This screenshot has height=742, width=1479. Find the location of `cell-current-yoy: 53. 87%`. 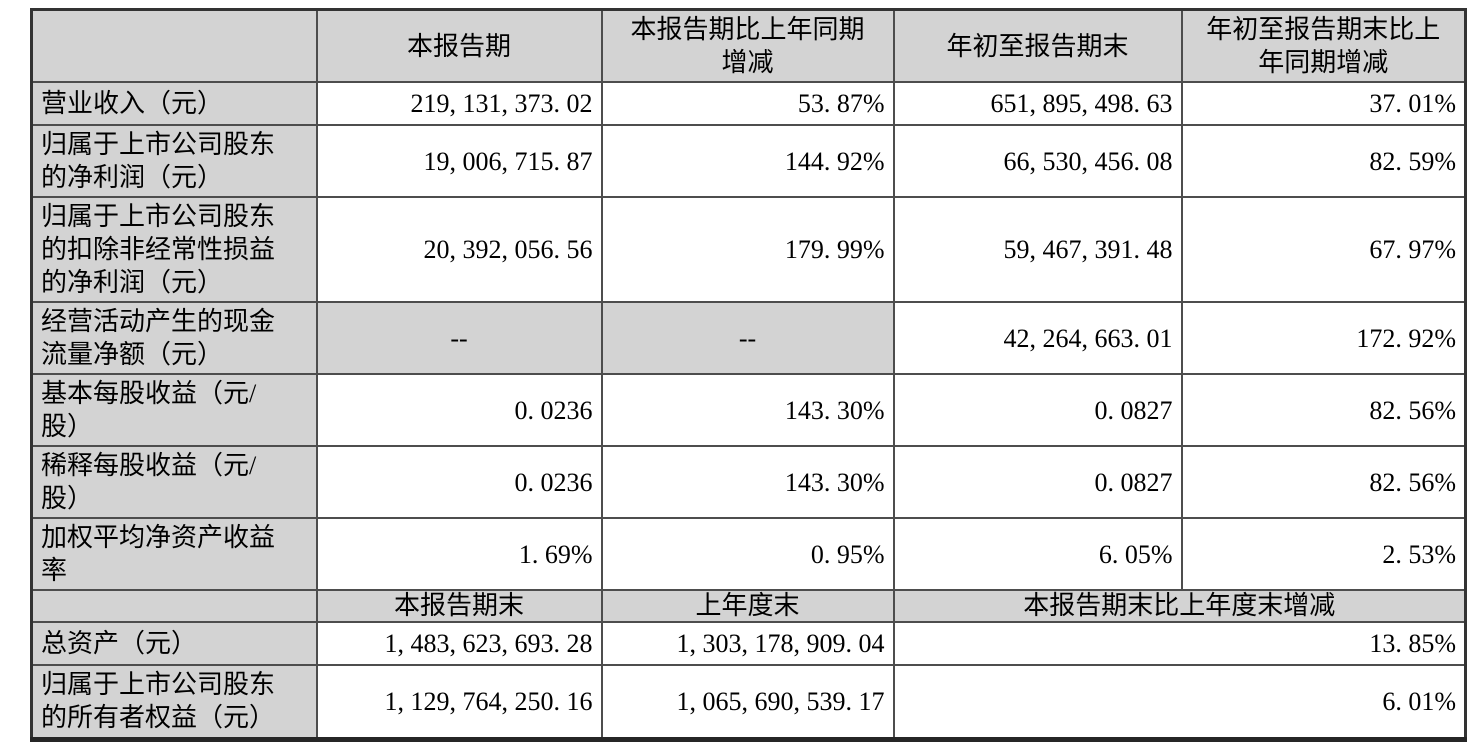

cell-current-yoy: 53. 87% is located at coordinates (747, 103).